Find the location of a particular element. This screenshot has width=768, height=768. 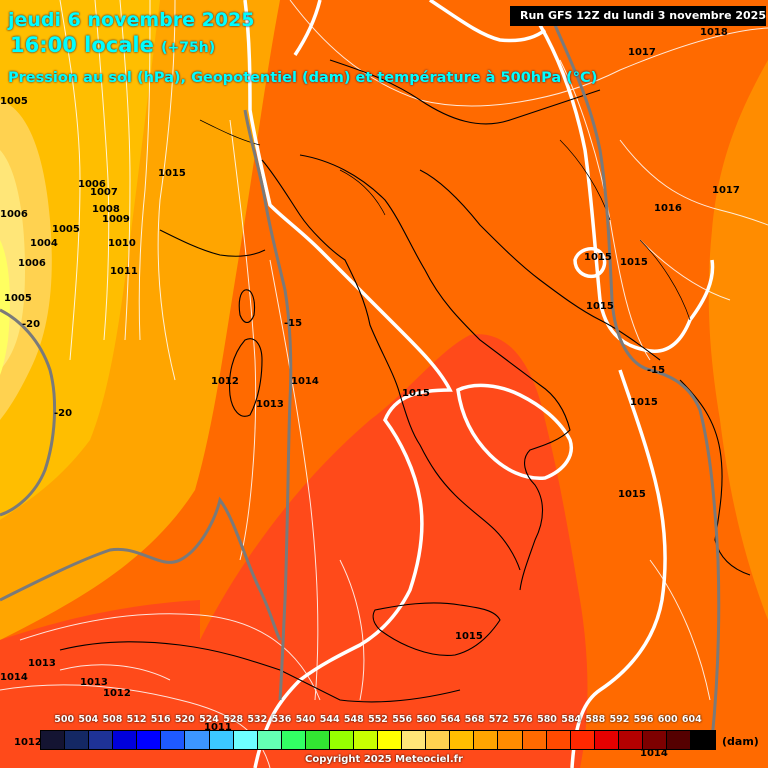

north-africa is located at coordinates (260, 672).